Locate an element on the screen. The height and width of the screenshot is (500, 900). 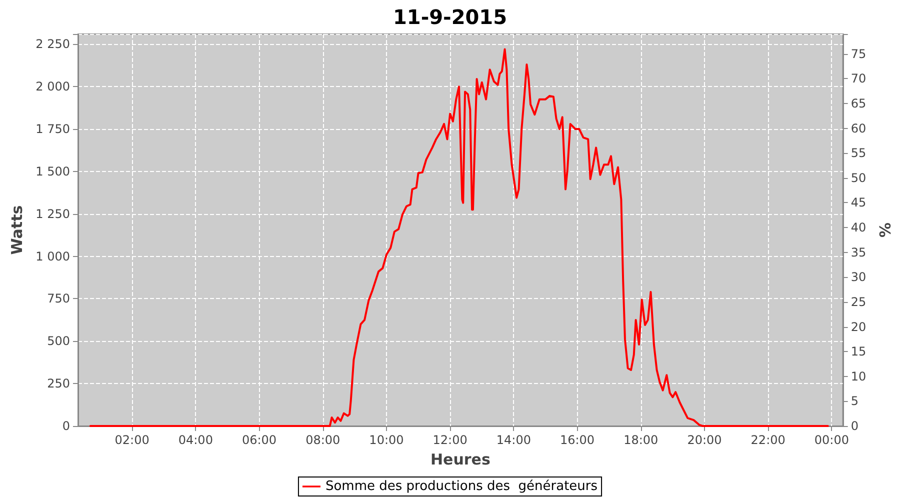
y-axis-title: Watts is located at coordinates (17, 230).